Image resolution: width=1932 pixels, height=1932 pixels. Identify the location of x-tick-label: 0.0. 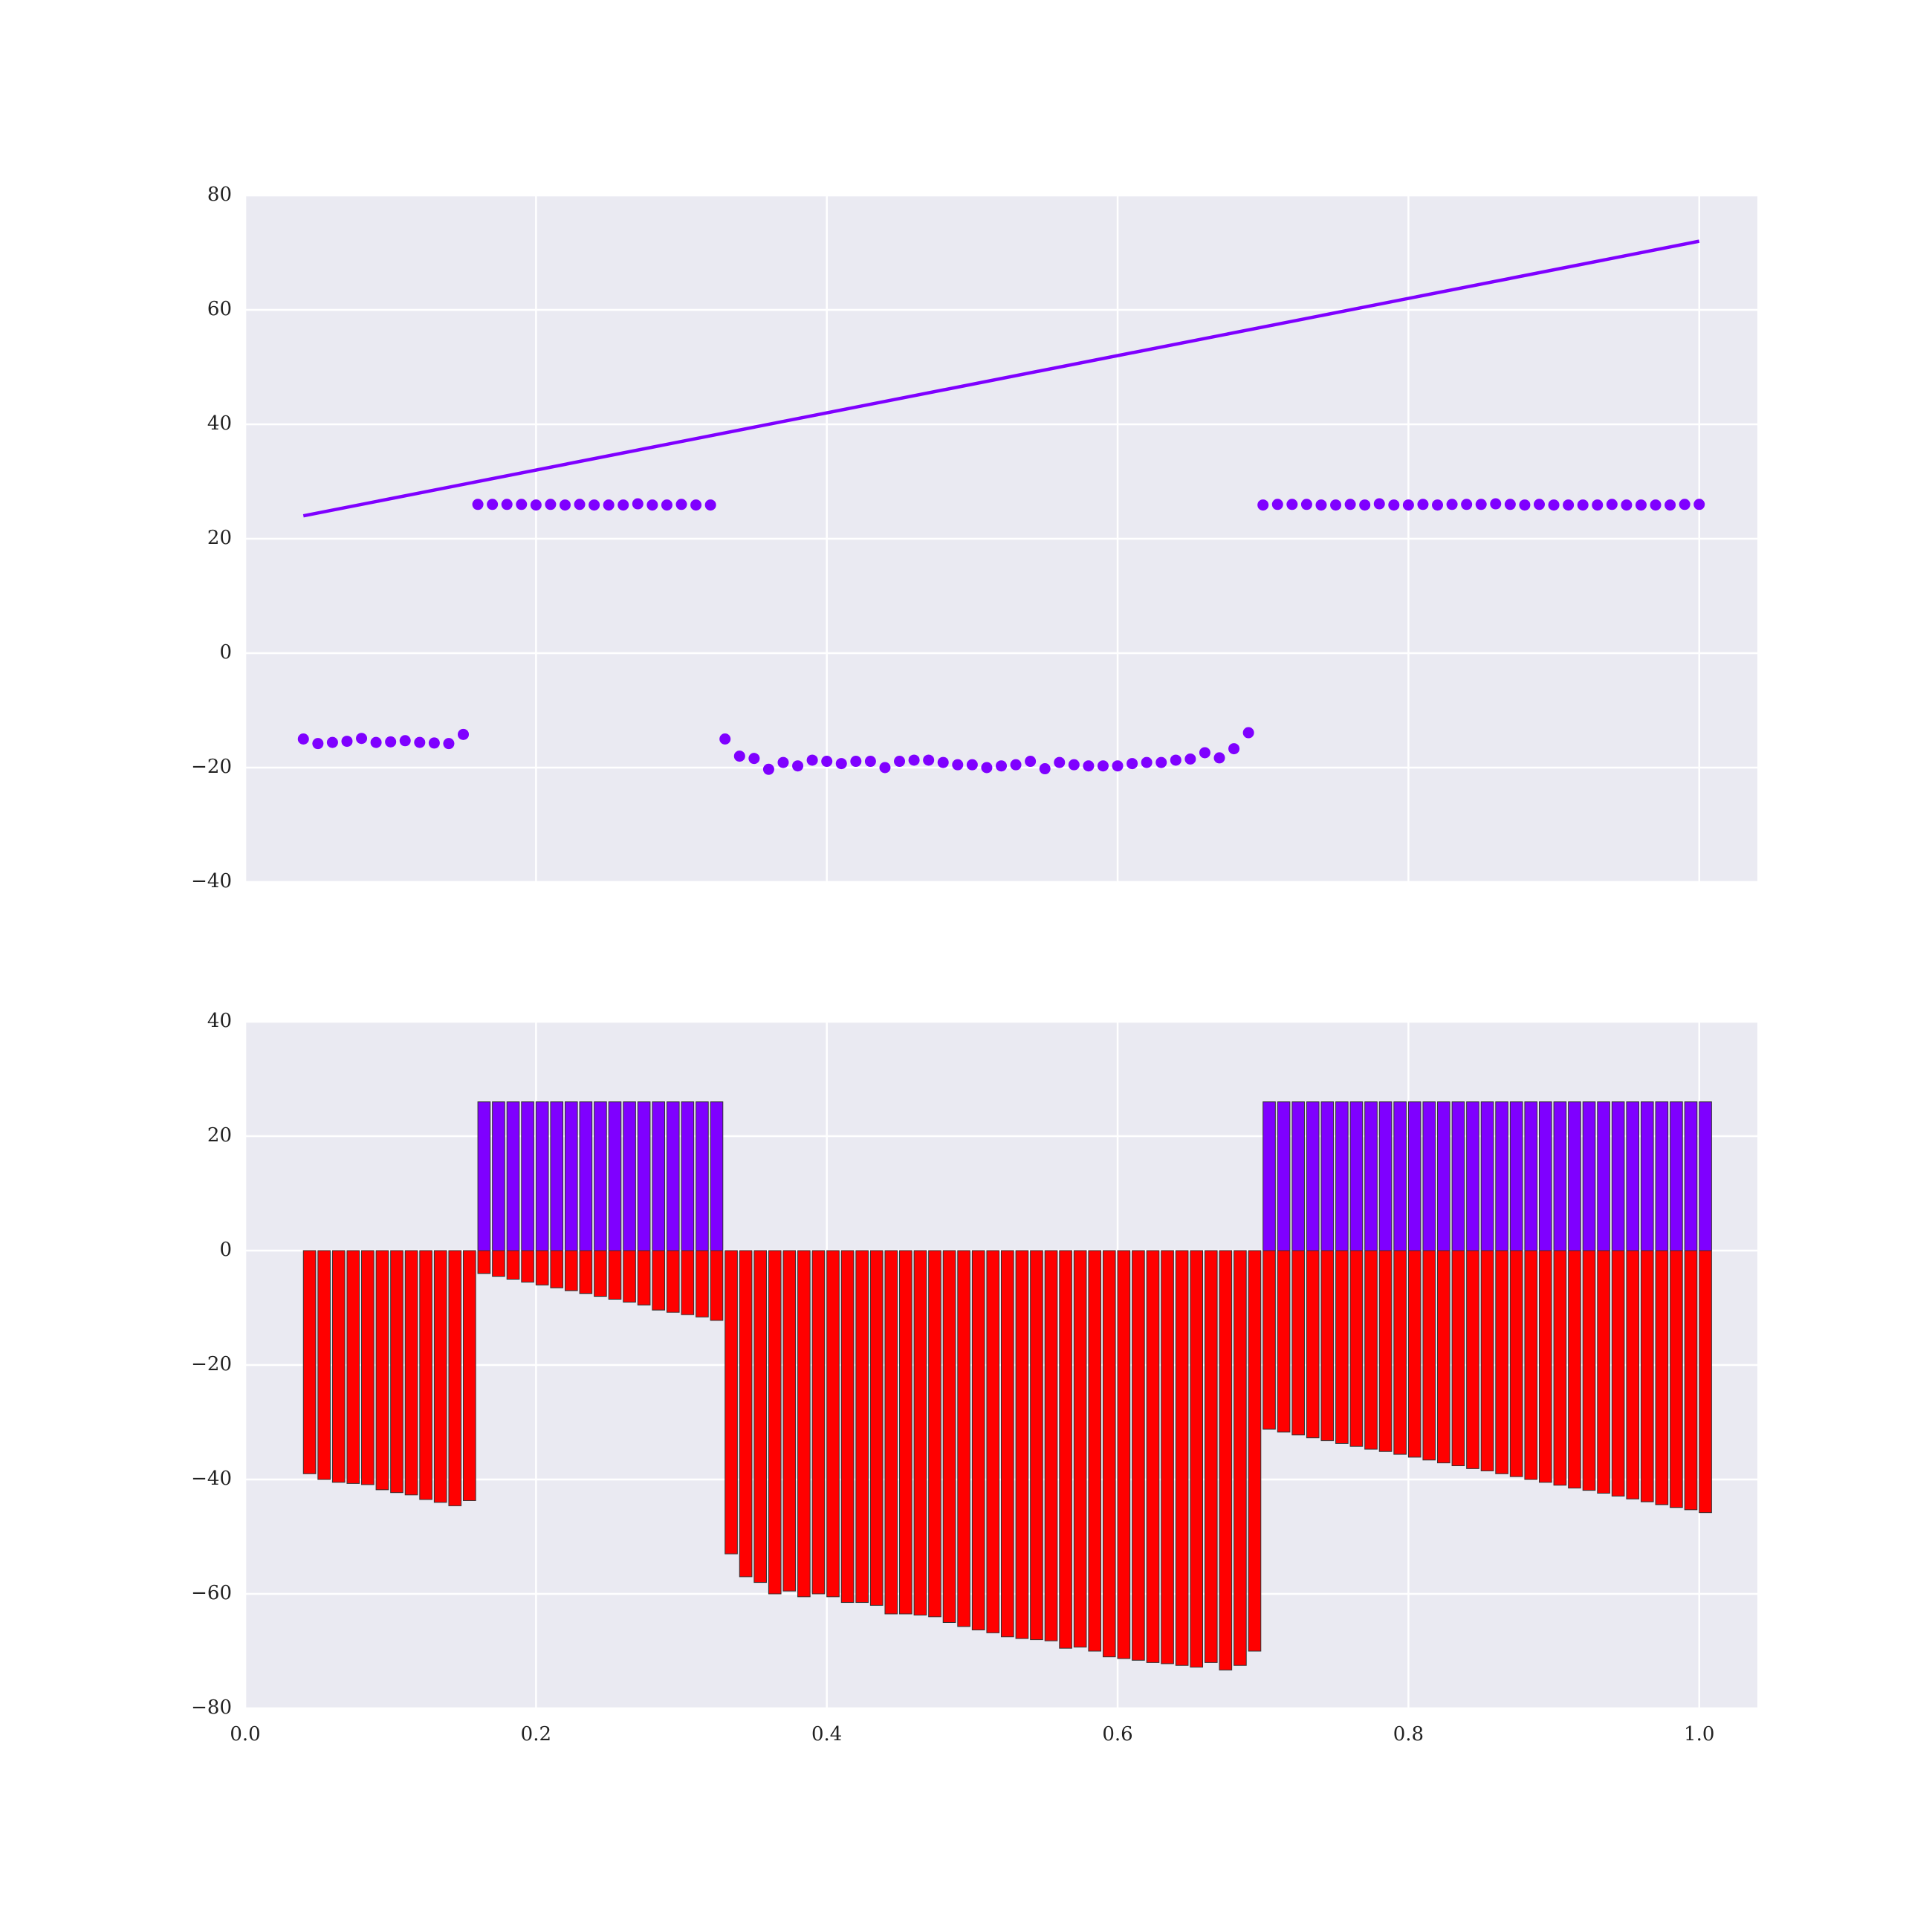
(245, 1734).